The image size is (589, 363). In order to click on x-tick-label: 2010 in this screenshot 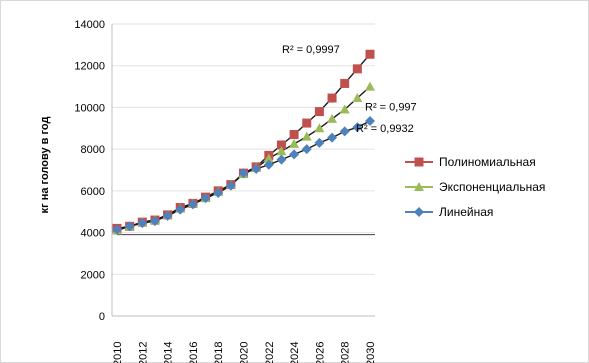, I will do `click(118, 352)`.